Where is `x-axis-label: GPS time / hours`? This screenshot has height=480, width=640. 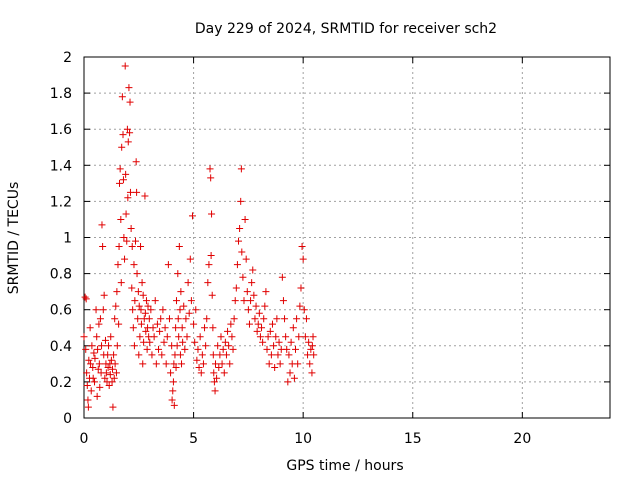 x-axis-label: GPS time / hours is located at coordinates (344, 466).